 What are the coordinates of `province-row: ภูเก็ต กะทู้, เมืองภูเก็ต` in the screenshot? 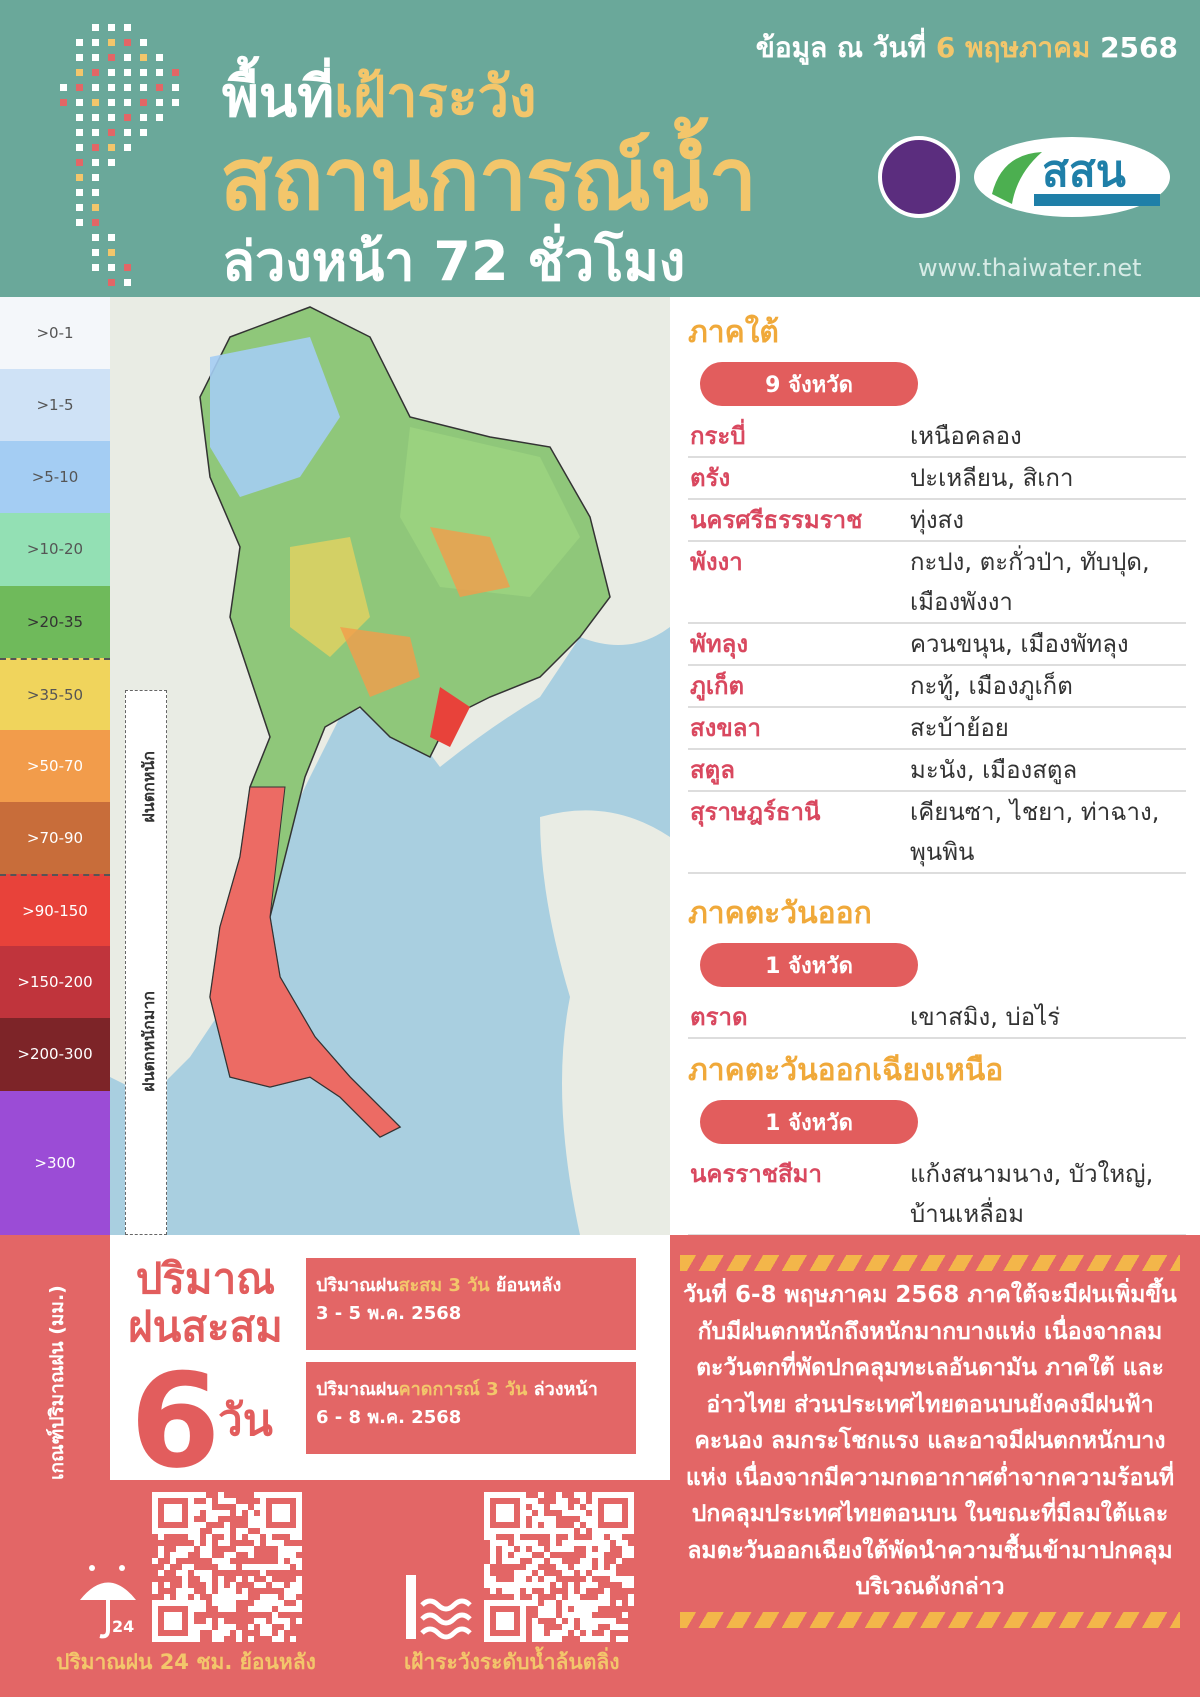 It's located at (937, 687).